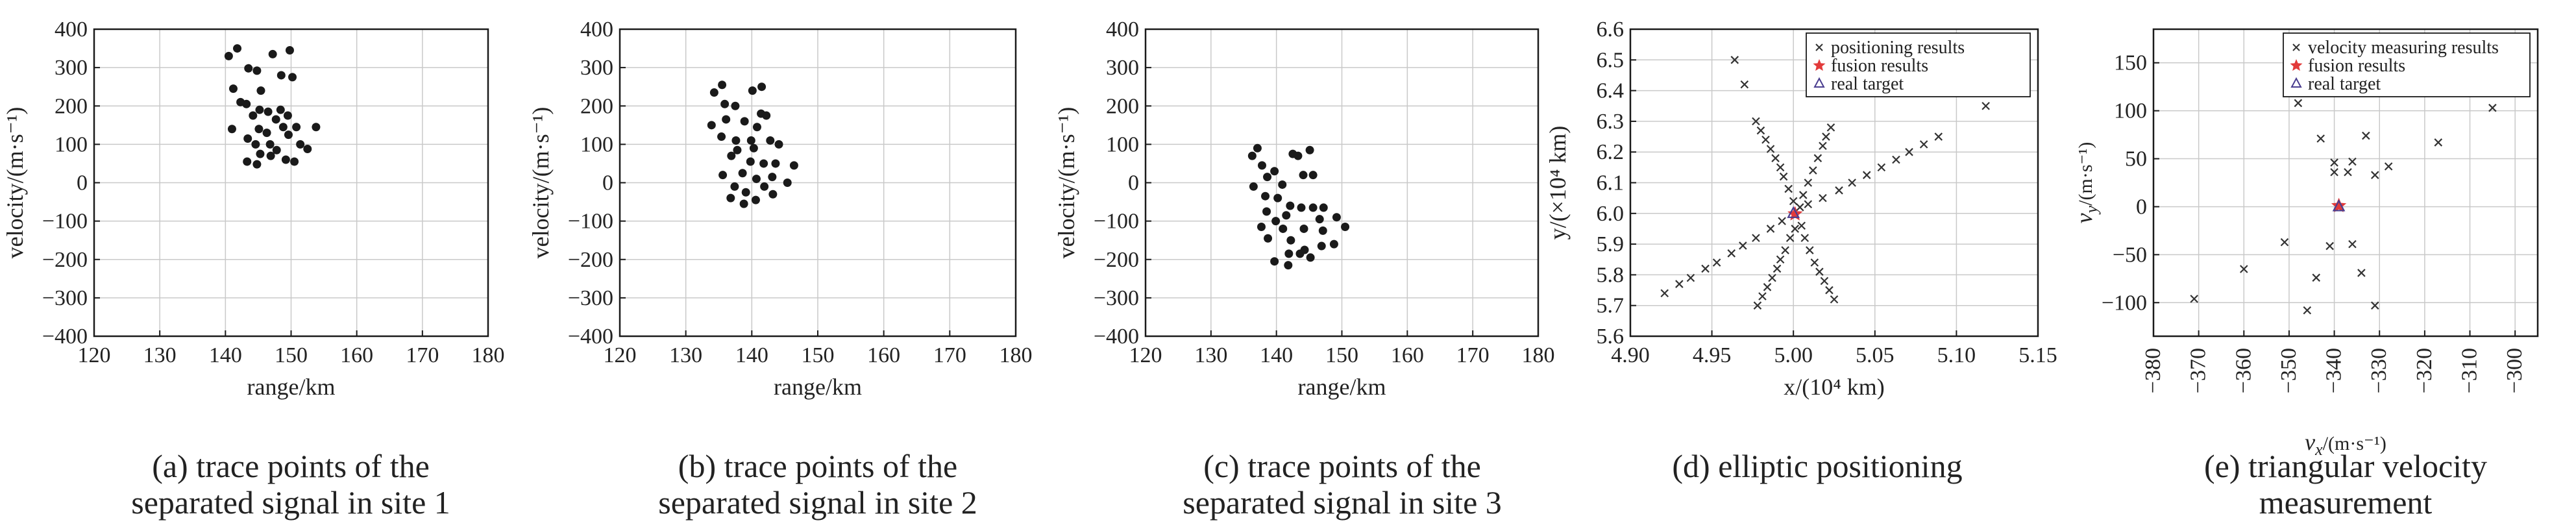 The width and height of the screenshot is (2576, 529). I want to click on x-tick-label: −340, so click(2334, 370).